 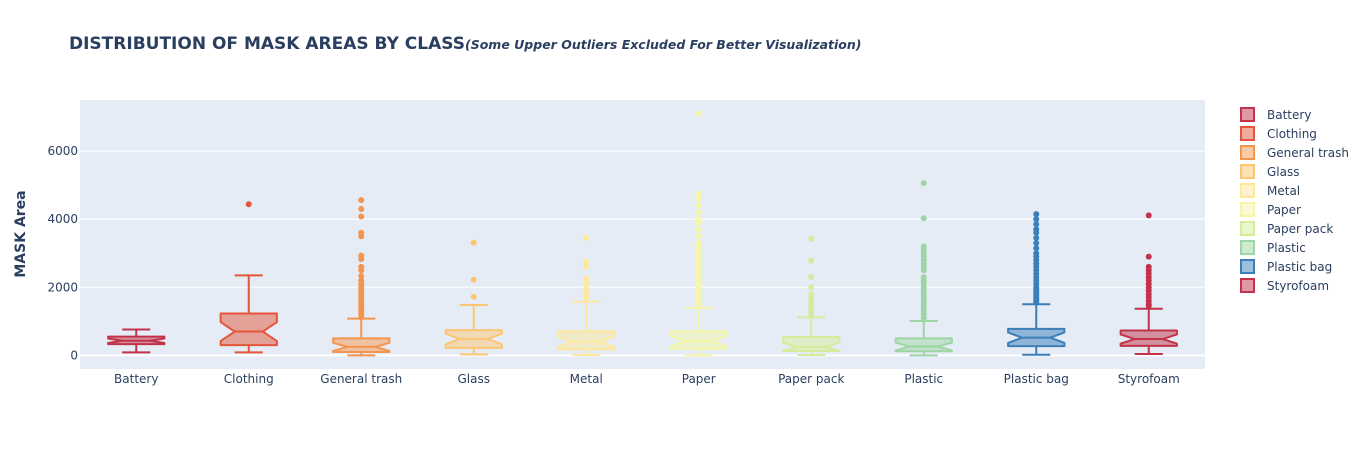 I want to click on legend-item-plastic-bag: Plastic bag, so click(x=1294, y=266).